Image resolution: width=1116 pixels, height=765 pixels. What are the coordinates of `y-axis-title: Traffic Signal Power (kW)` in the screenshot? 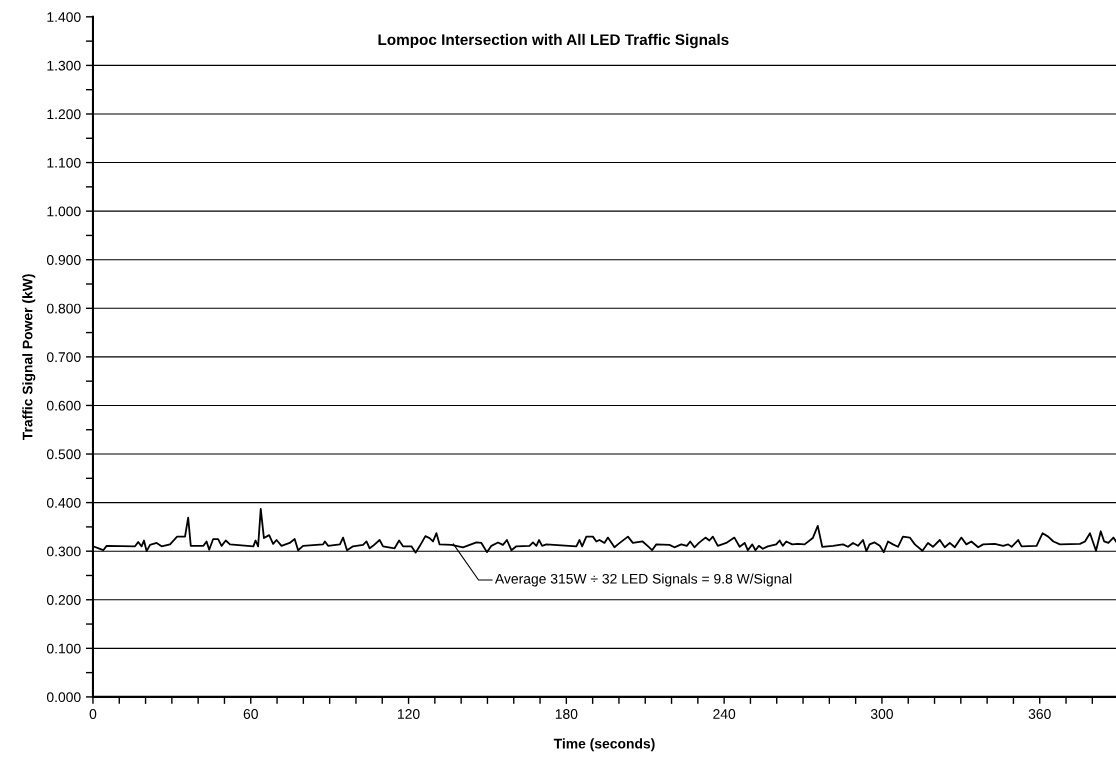 It's located at (29, 357).